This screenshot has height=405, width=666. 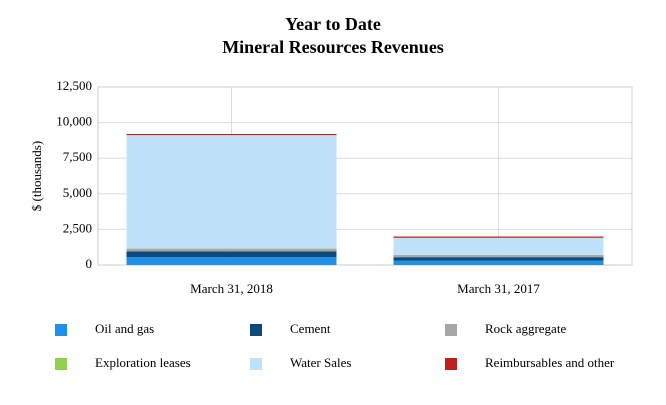 I want to click on x-tick-label: March 31, 2017, so click(x=498, y=288).